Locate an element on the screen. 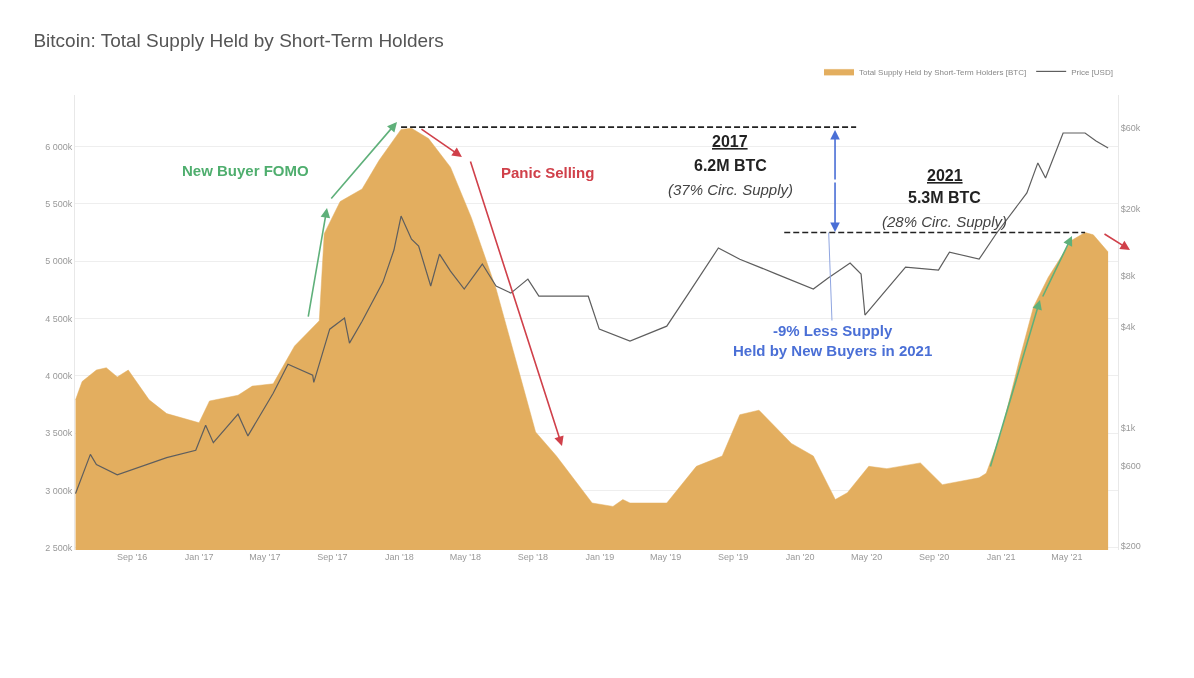 This screenshot has height=678, width=1194. annotation: 5.3M BTC is located at coordinates (945, 197).